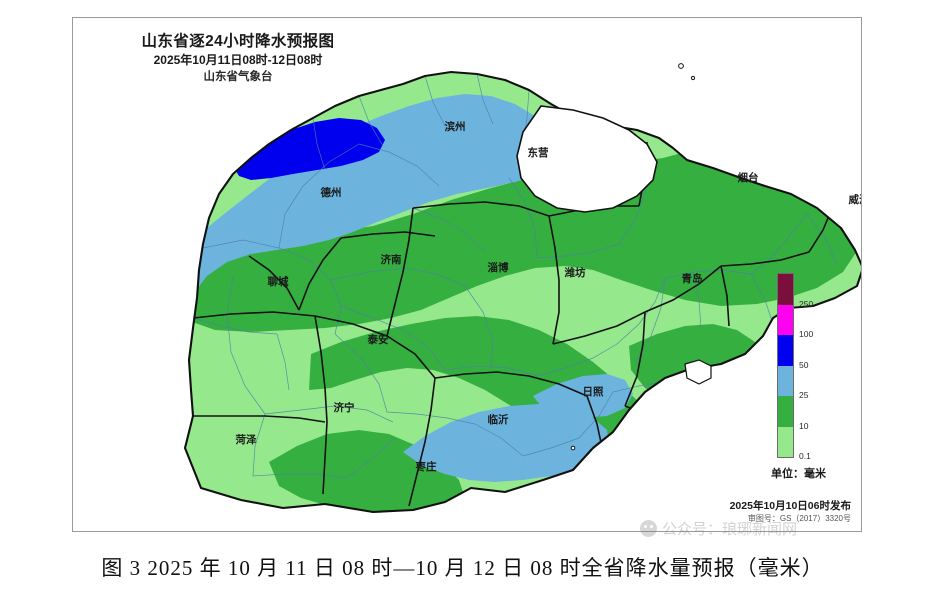 The width and height of the screenshot is (925, 592). I want to click on city-label-菏泽: 菏泽, so click(246, 439).